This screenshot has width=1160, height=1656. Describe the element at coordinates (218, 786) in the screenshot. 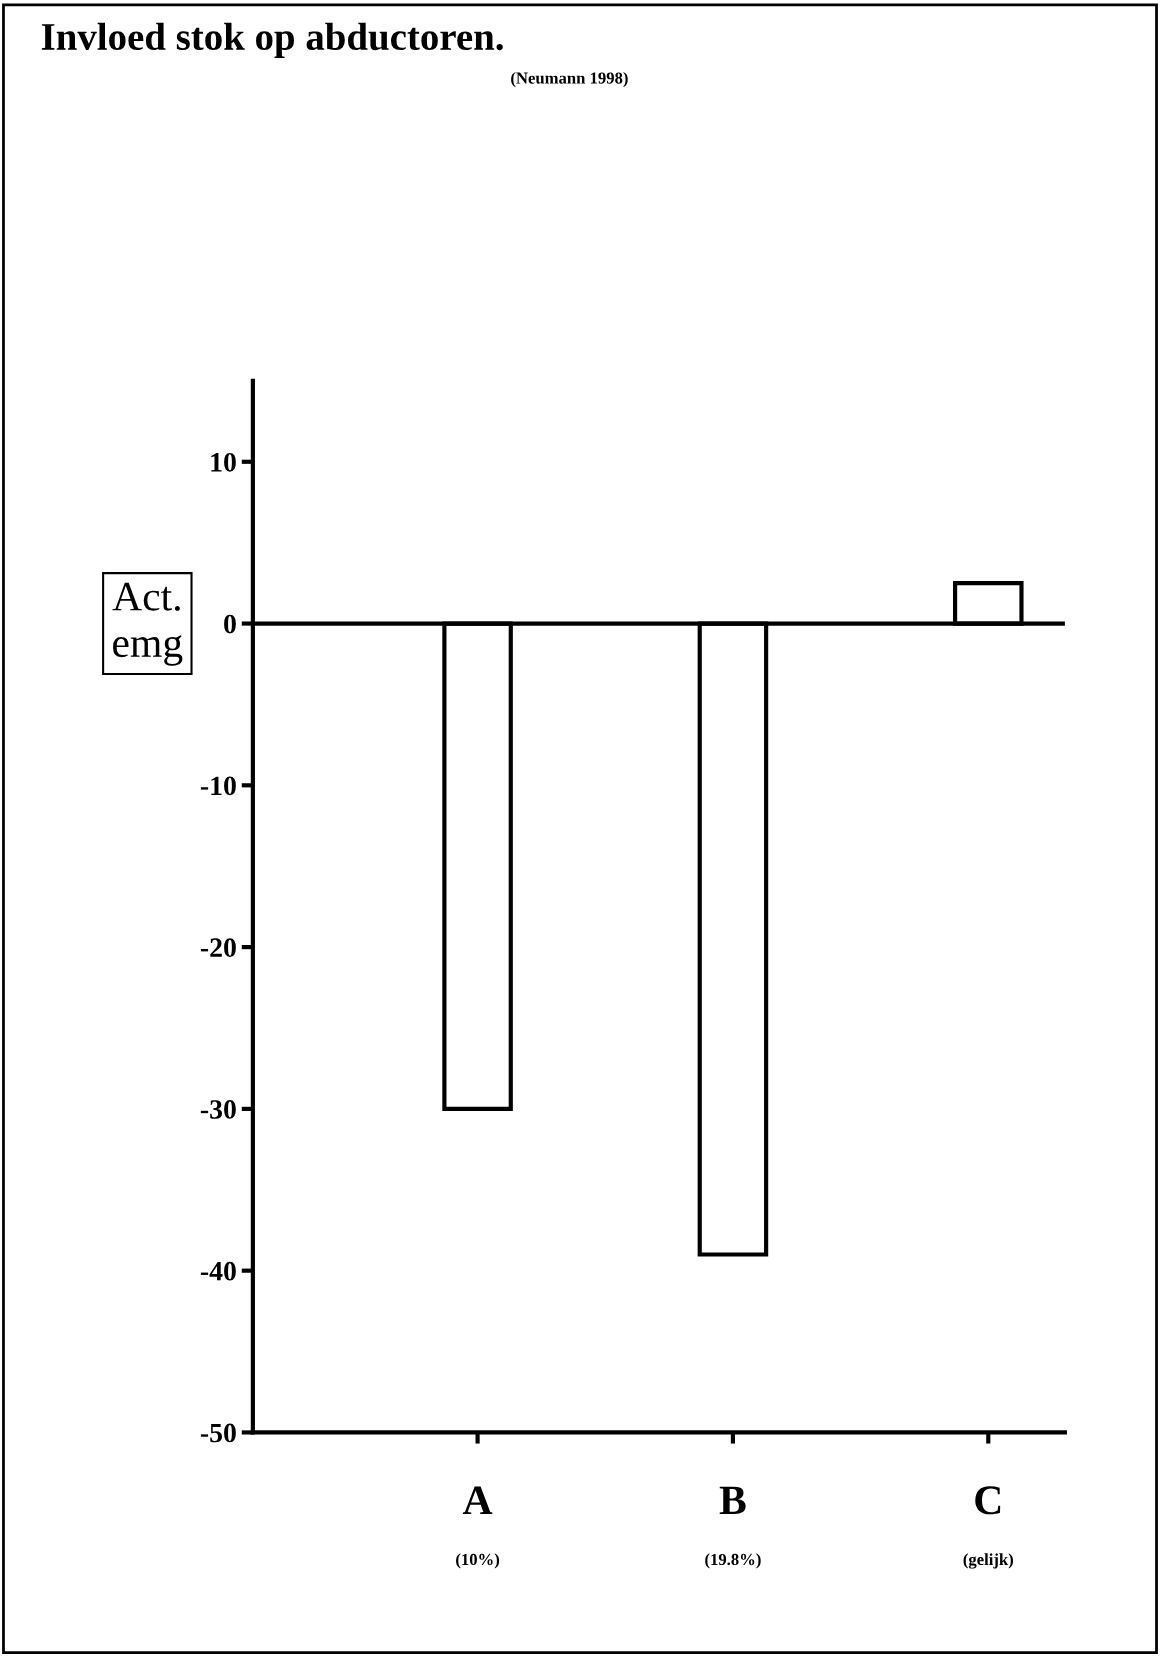

I see `y-tick-label: -10` at that location.